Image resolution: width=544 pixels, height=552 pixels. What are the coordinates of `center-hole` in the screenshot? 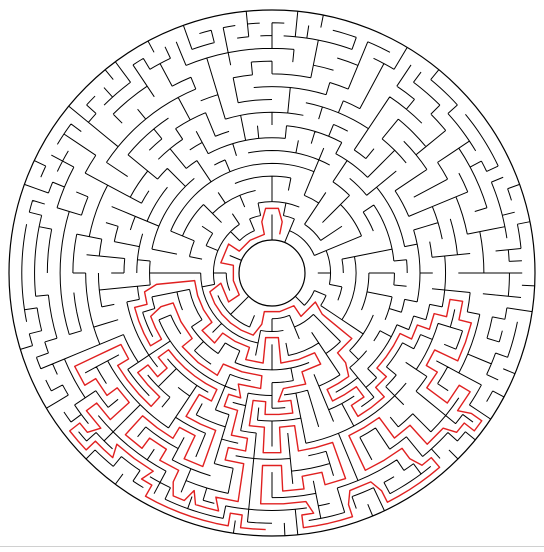 It's located at (272, 273).